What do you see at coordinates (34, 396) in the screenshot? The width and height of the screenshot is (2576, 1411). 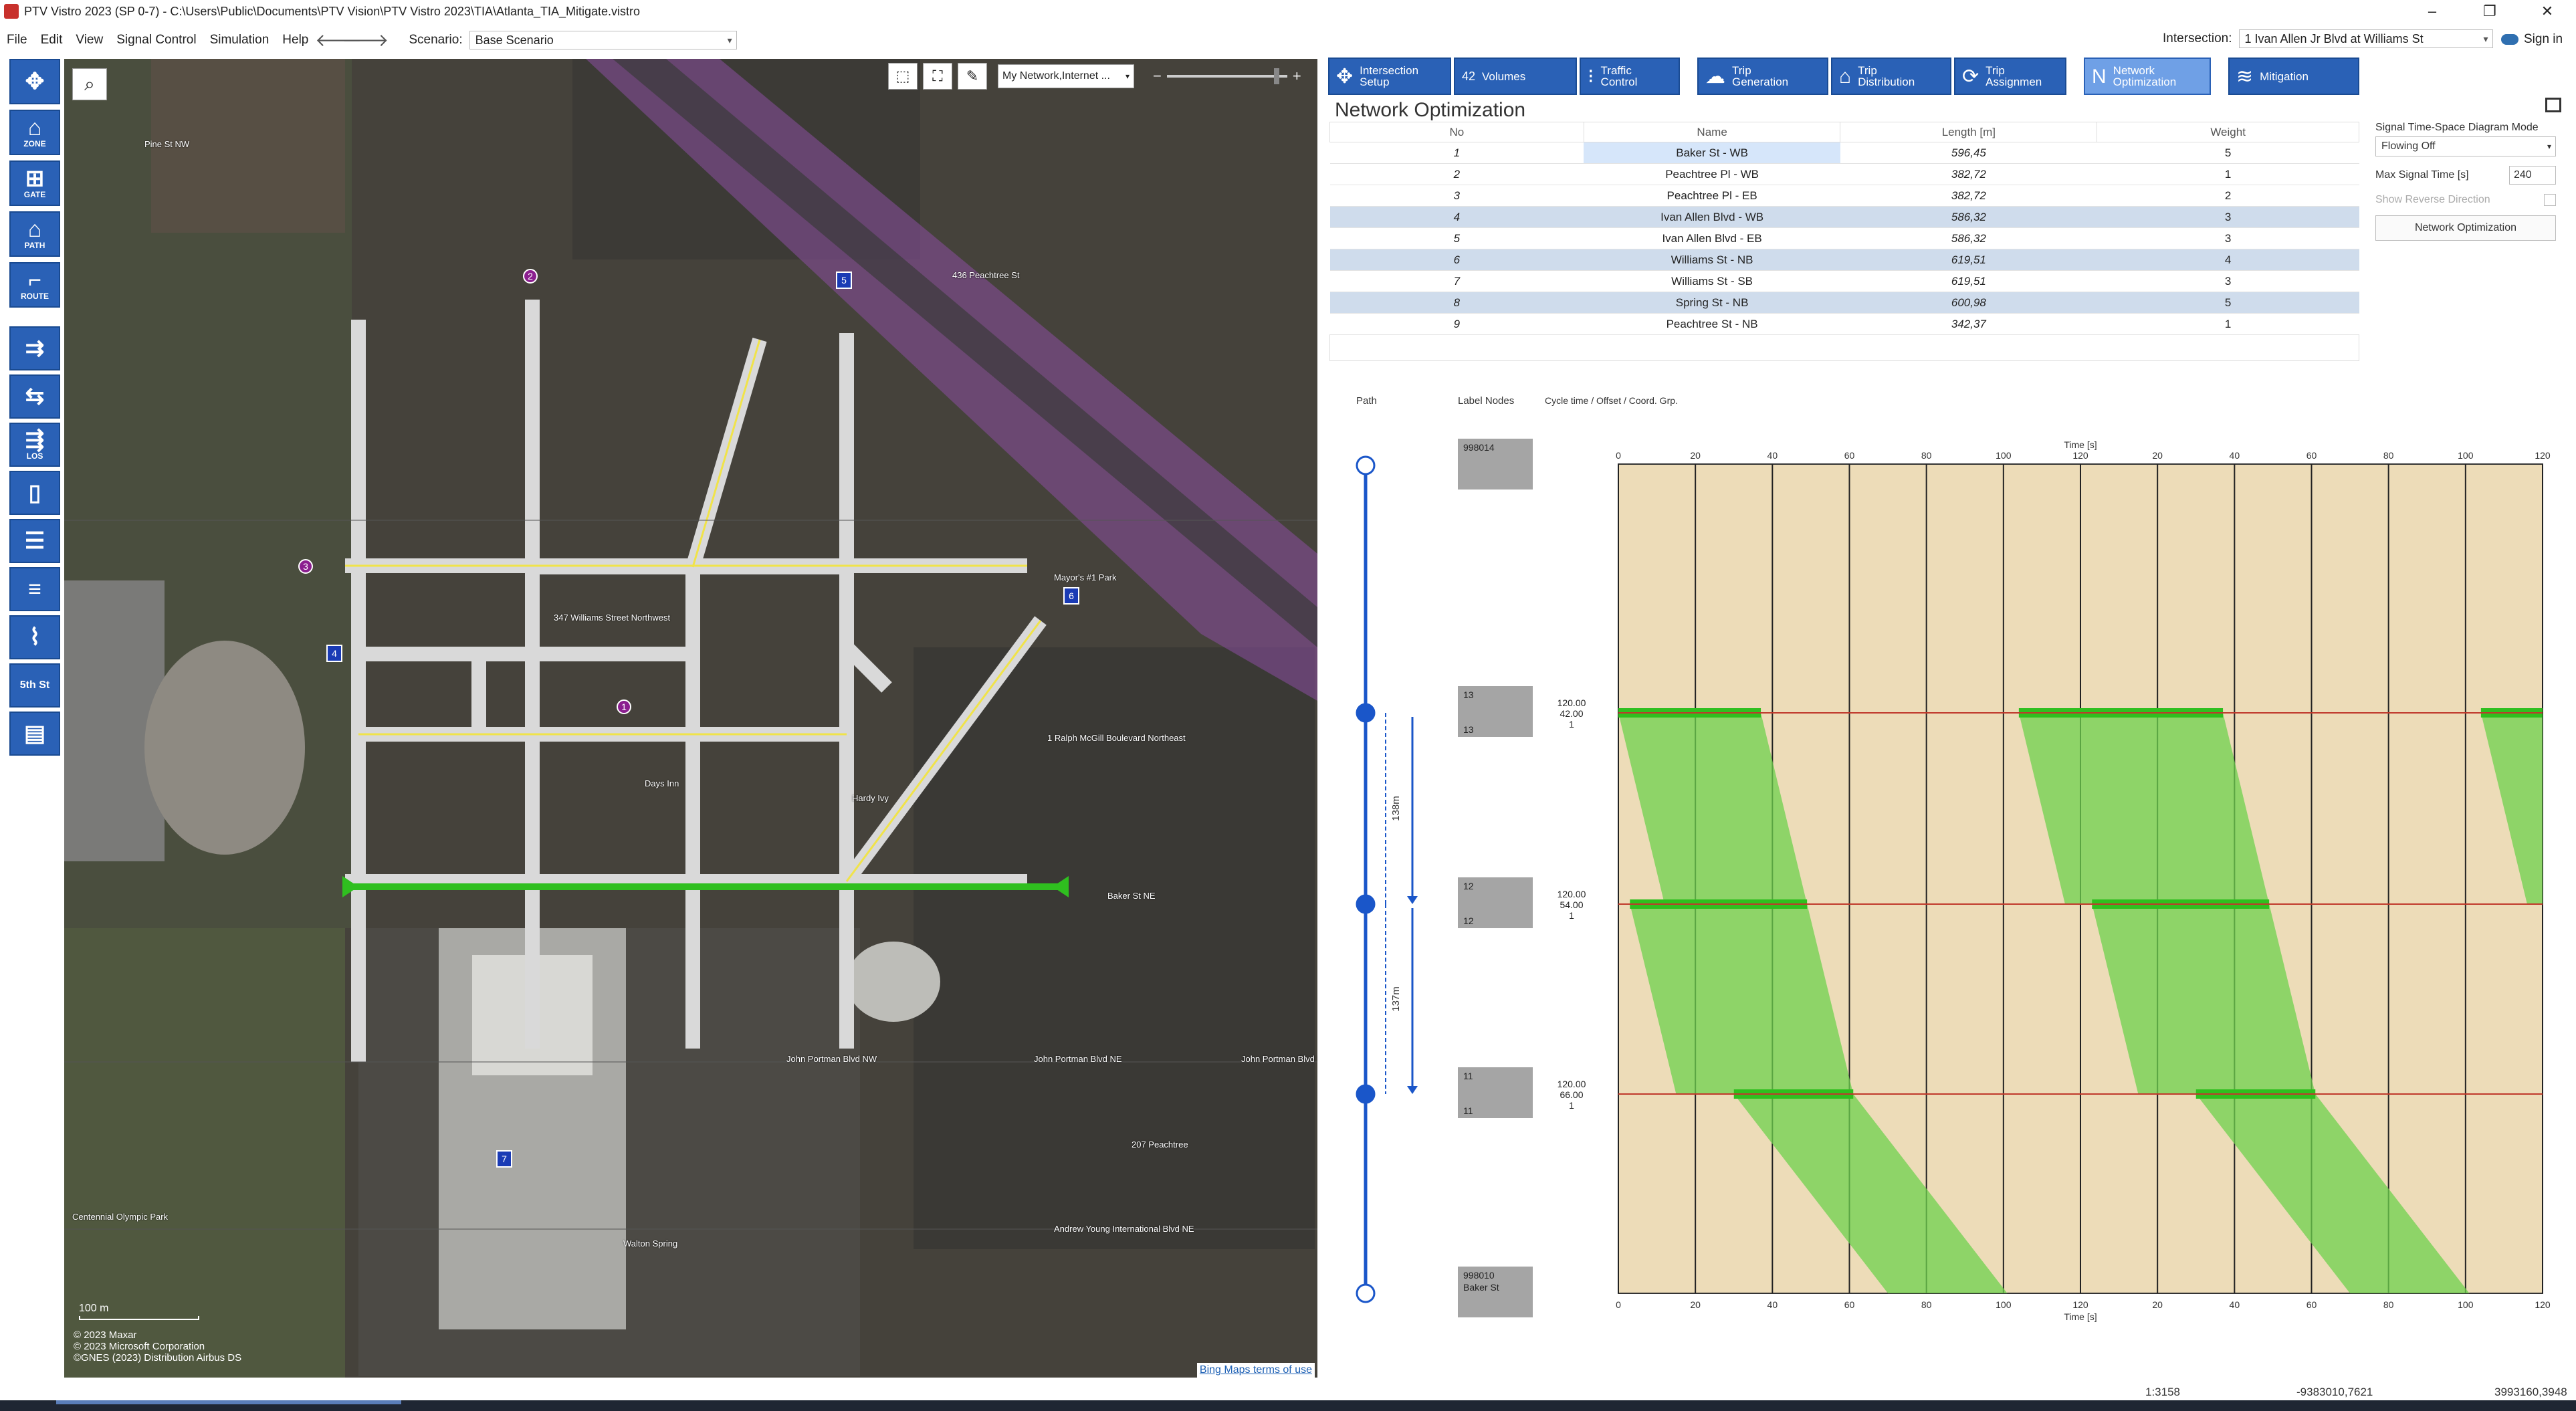 I see `tool-turn-v-button: ⇆` at bounding box center [34, 396].